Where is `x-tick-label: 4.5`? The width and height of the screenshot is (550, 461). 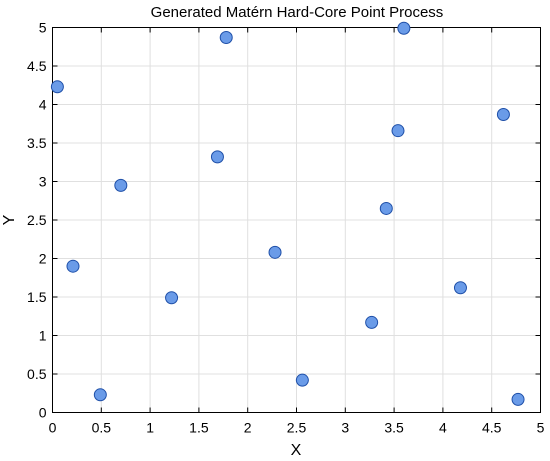 x-tick-label: 4.5 is located at coordinates (492, 428).